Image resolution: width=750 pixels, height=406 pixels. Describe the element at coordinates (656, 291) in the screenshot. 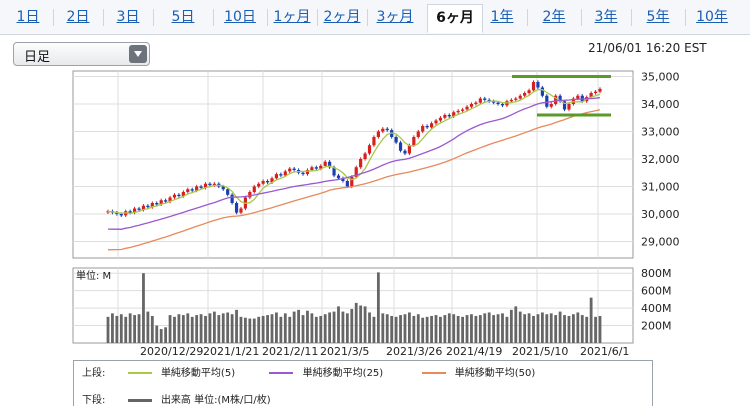

I see `volume-tick-label-2: 600M` at that location.